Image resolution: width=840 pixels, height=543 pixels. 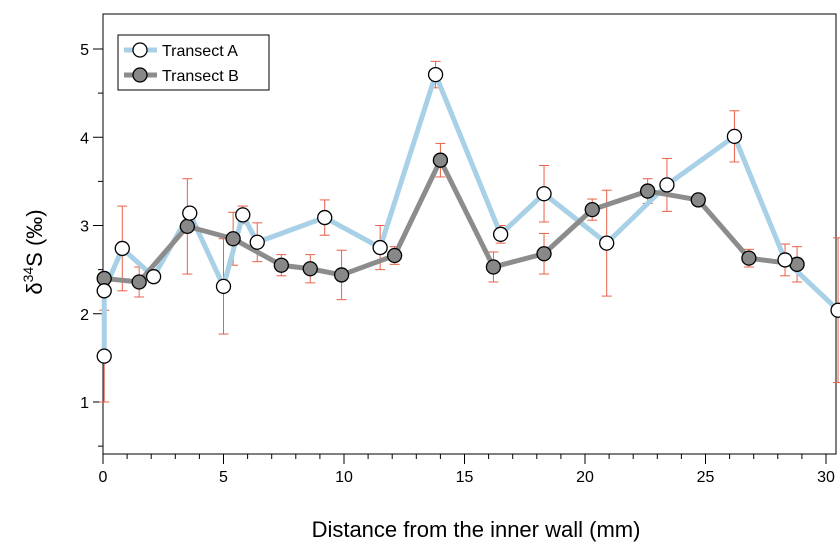 I want to click on y-tick-label: 2, so click(x=84, y=315).